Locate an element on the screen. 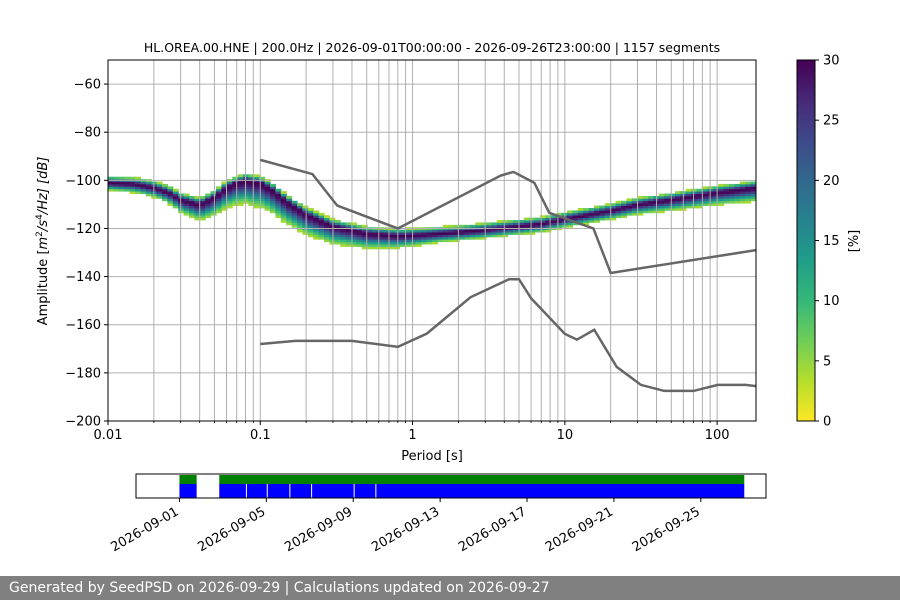 The image size is (900, 600). x-tick-label: 0.1 is located at coordinates (260, 435).